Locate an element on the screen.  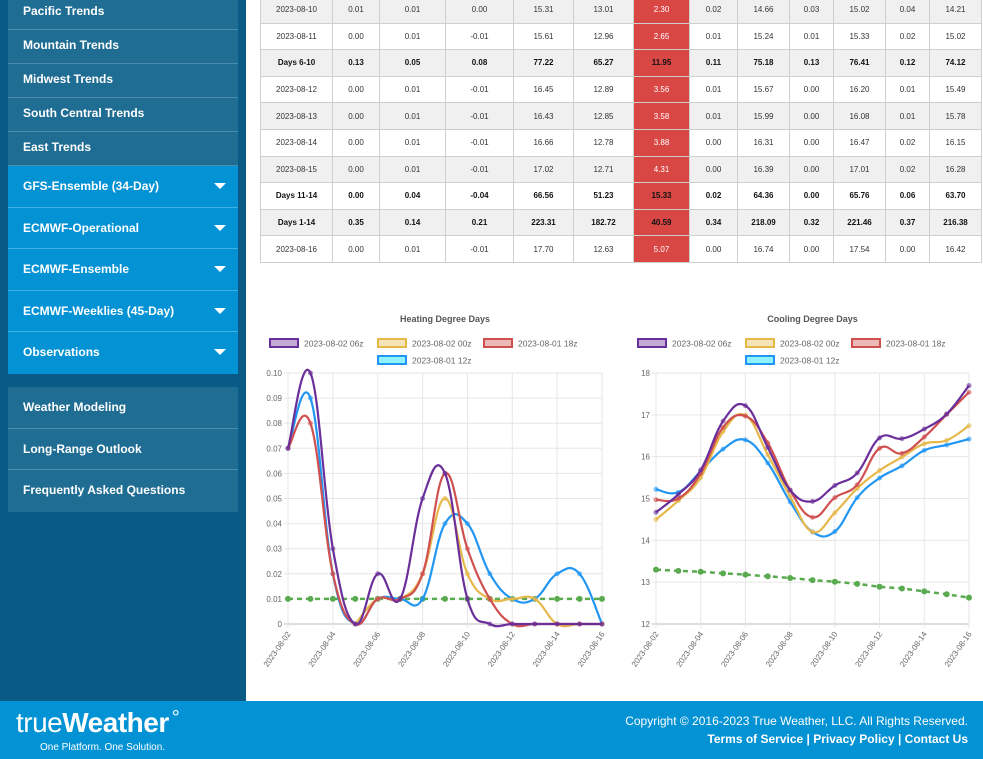
table-cell: 15.99 is located at coordinates (763, 116).